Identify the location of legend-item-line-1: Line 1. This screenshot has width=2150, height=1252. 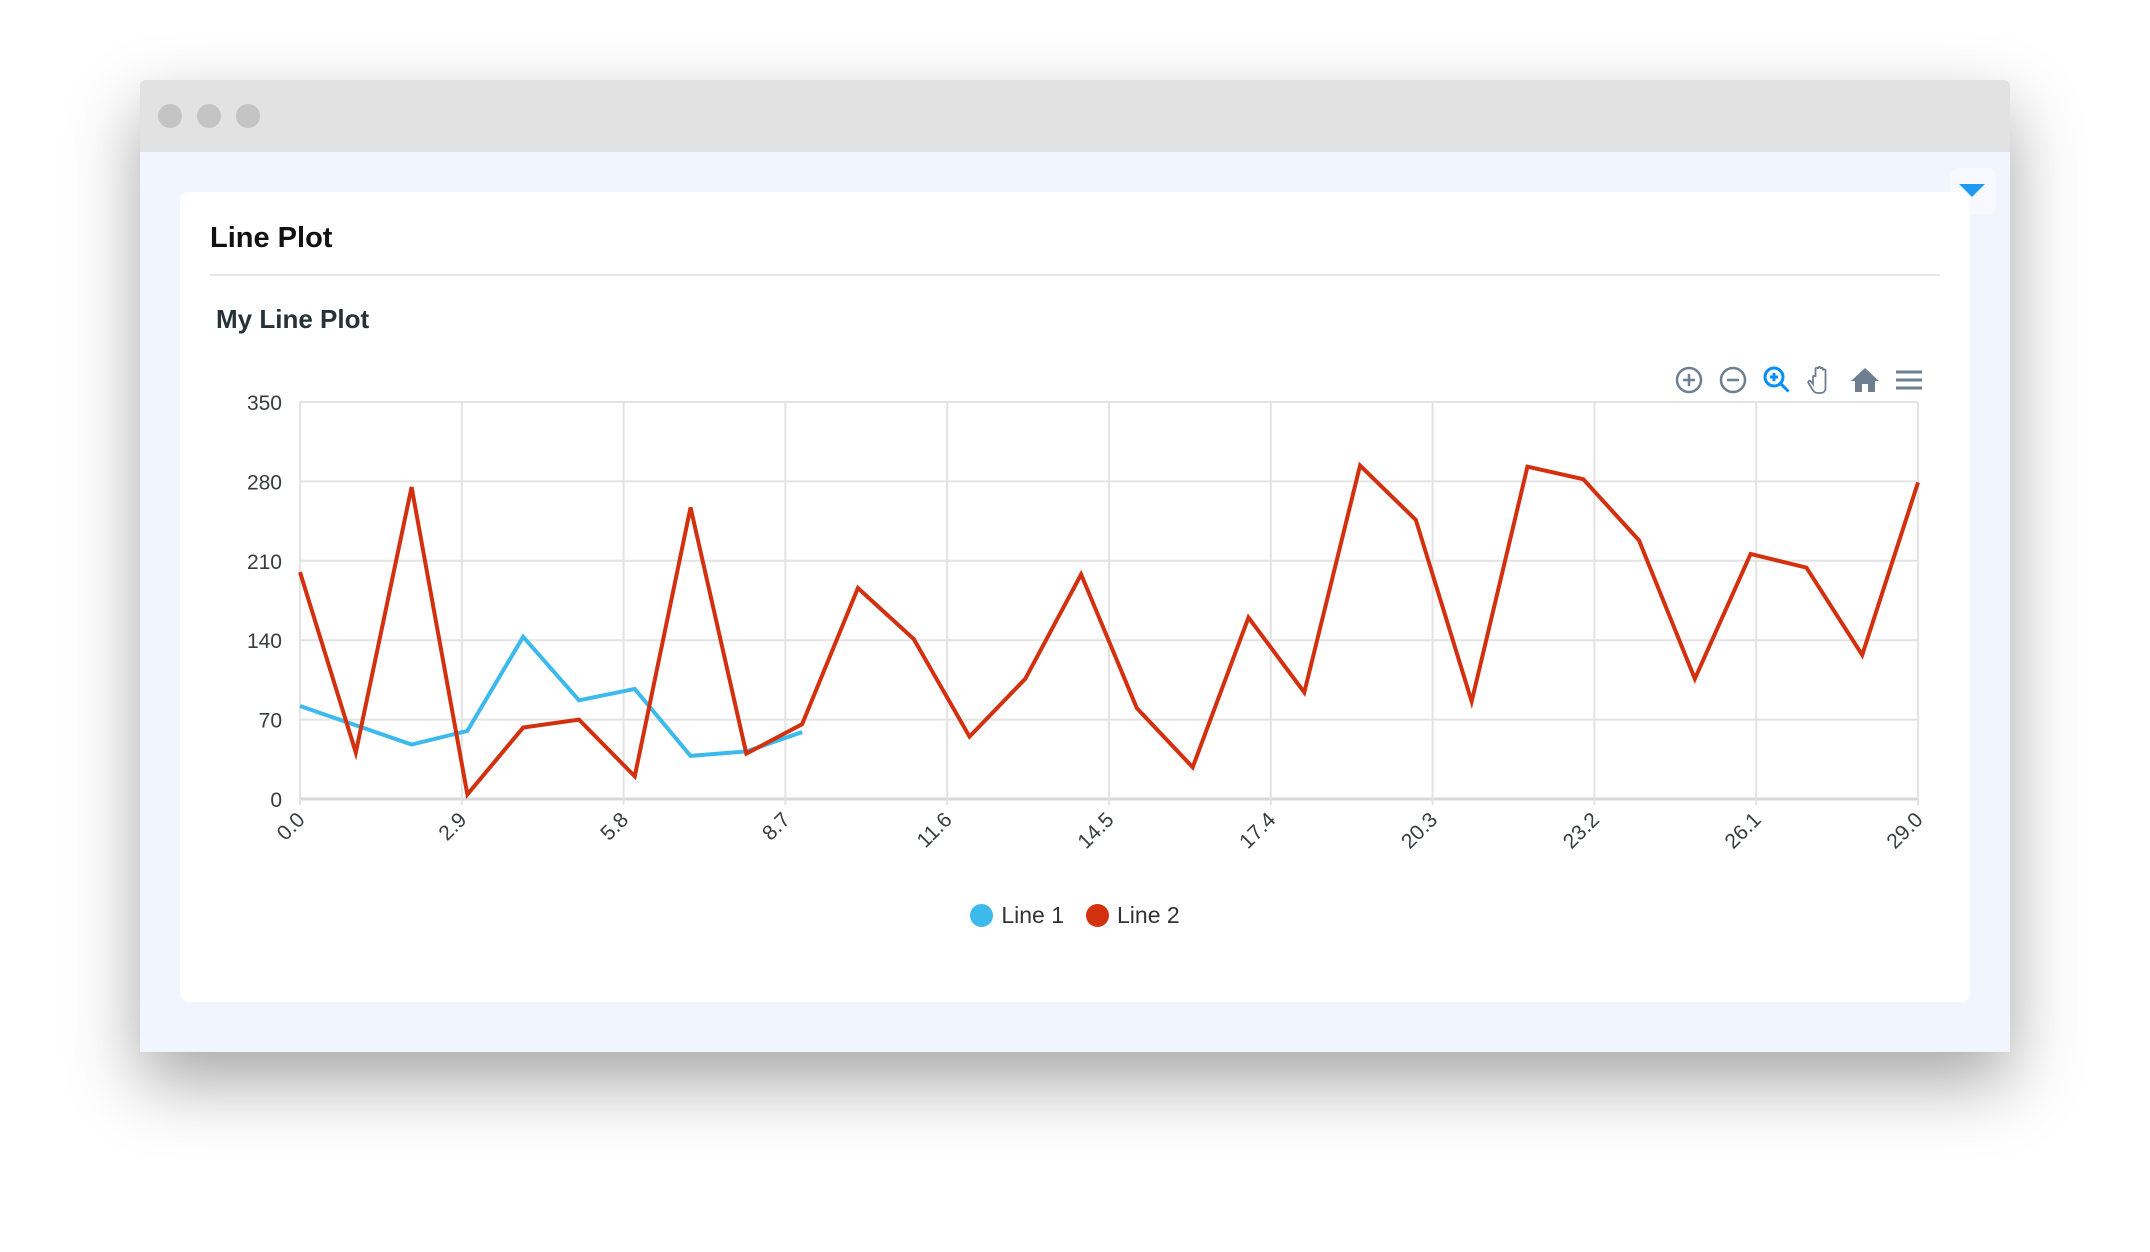
(1017, 915).